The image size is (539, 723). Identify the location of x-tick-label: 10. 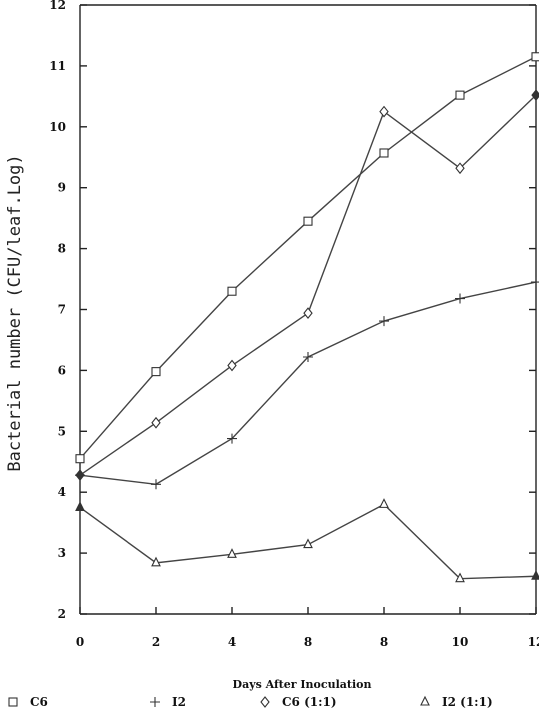
(460, 642).